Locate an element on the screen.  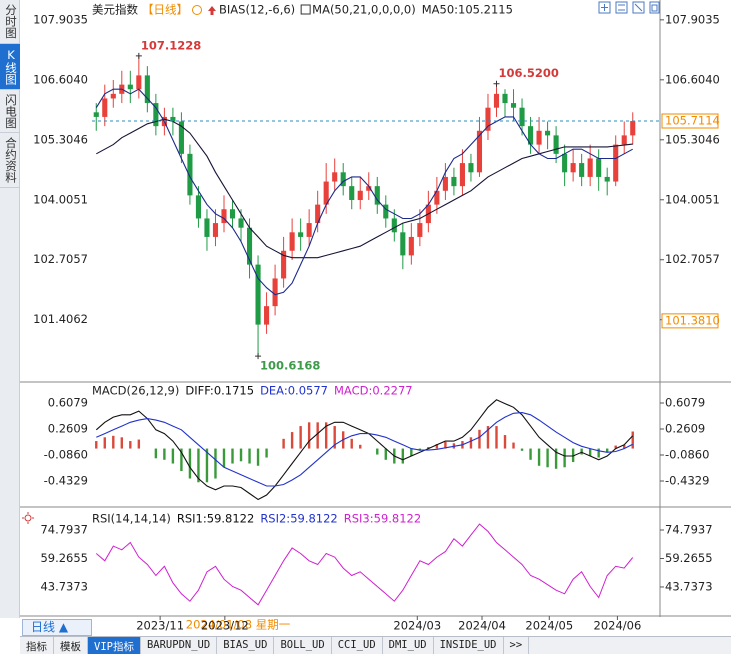
y-tick-label-right: 102.7057 is located at coordinates (692, 259).